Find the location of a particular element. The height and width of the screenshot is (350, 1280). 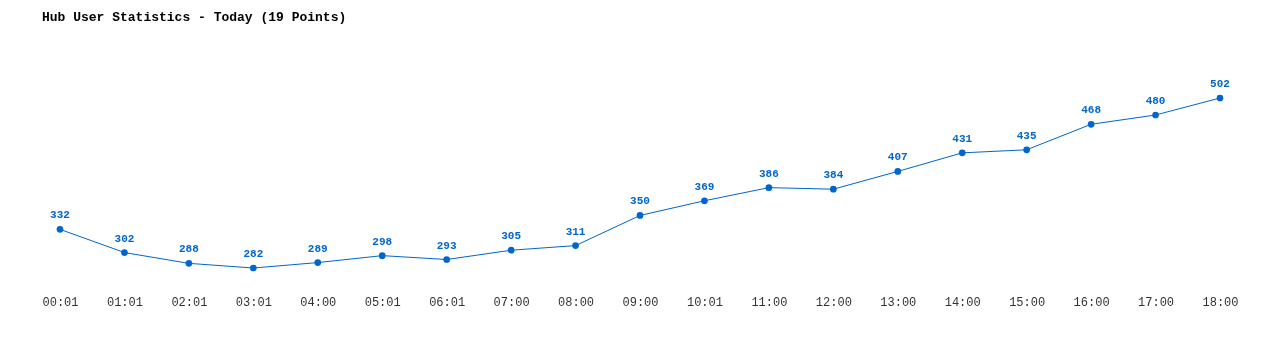

data-label: 369 is located at coordinates (704, 186).